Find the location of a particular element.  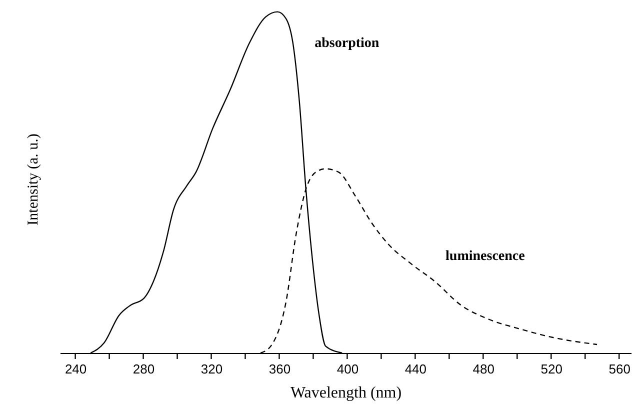

x-tick-label: 560 is located at coordinates (619, 369).